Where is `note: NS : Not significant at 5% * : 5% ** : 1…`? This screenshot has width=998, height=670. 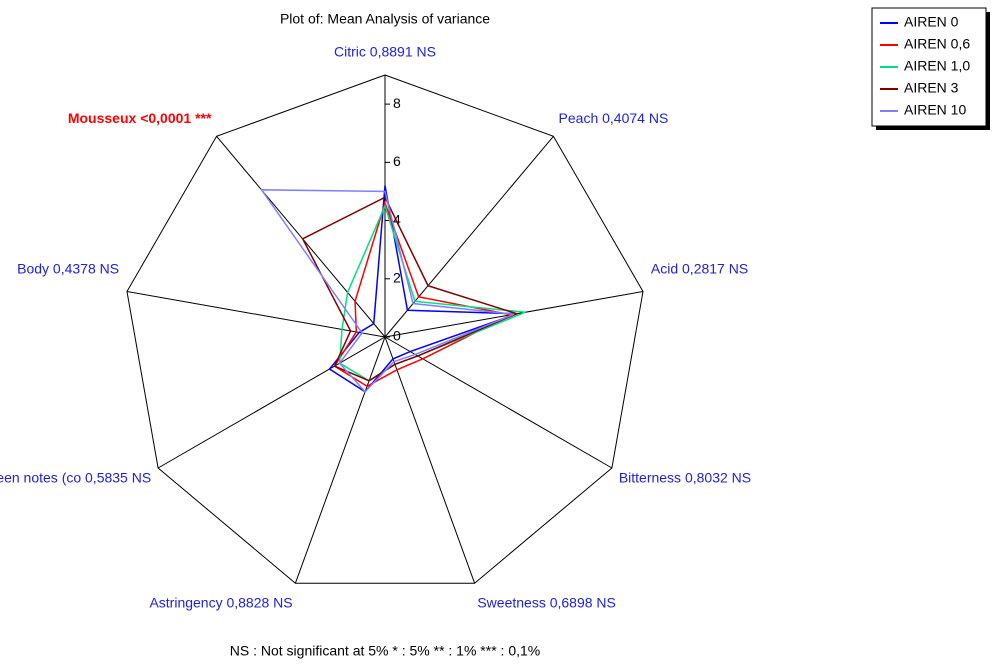 note: NS : Not significant at 5% * : 5% ** : 1… is located at coordinates (385, 651).